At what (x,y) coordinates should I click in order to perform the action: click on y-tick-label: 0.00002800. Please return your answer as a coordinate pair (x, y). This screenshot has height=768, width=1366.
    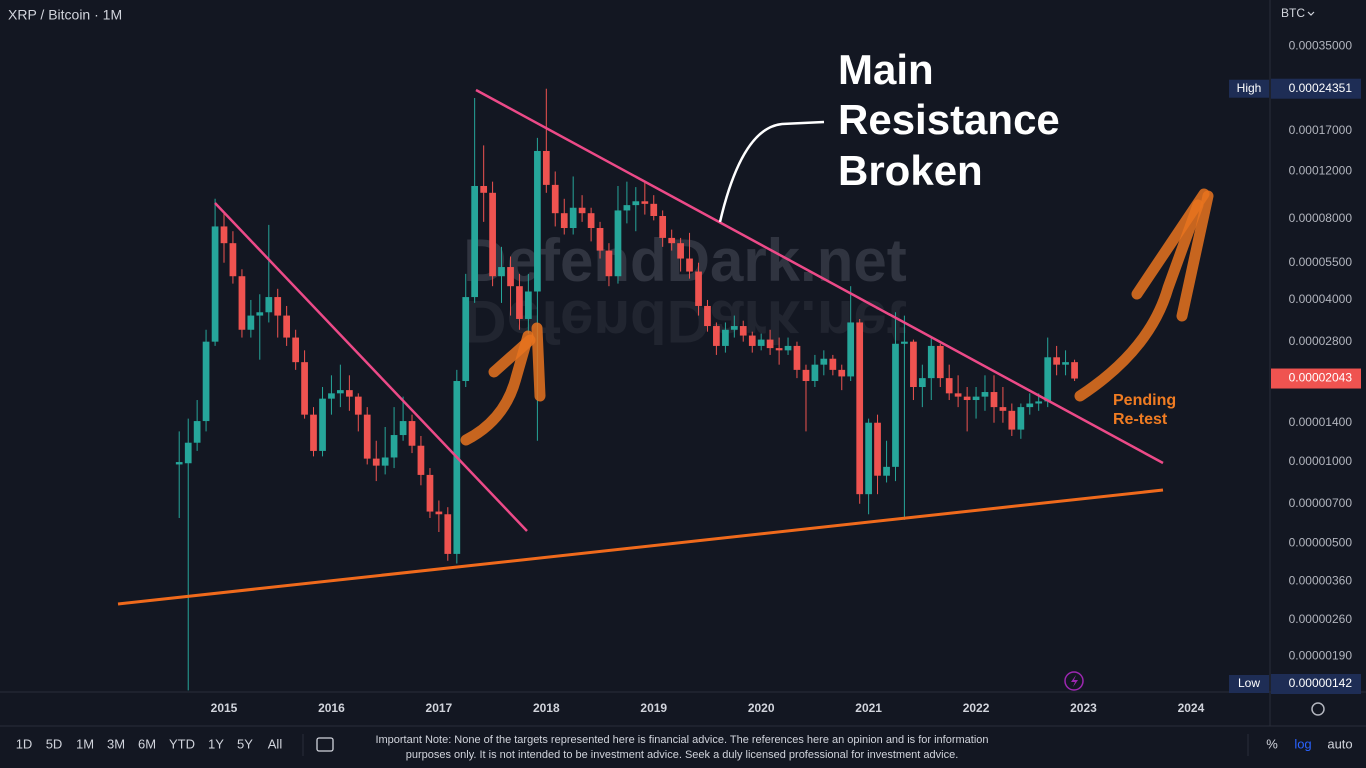
    Looking at the image, I should click on (1321, 341).